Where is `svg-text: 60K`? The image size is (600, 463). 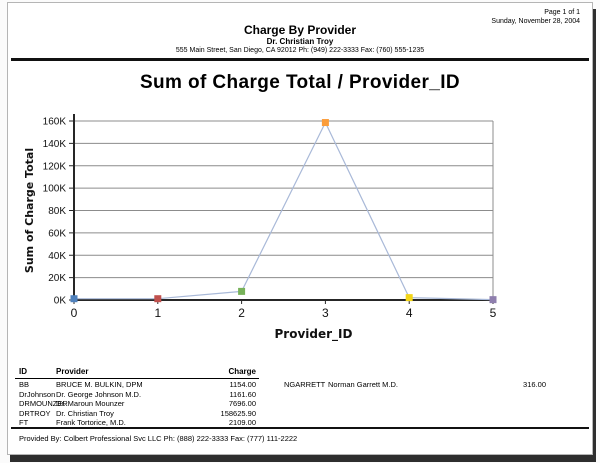 svg-text: 60K is located at coordinates (57, 233).